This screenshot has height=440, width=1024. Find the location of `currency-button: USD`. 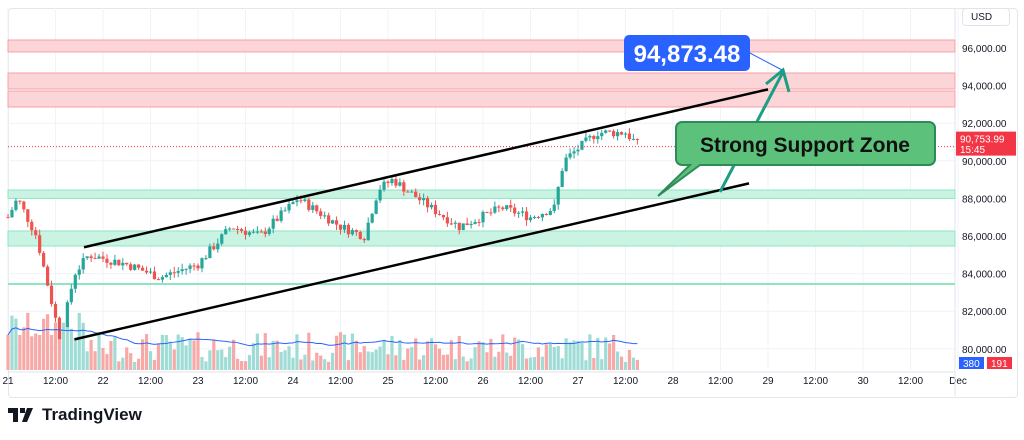

currency-button: USD is located at coordinates (986, 17).